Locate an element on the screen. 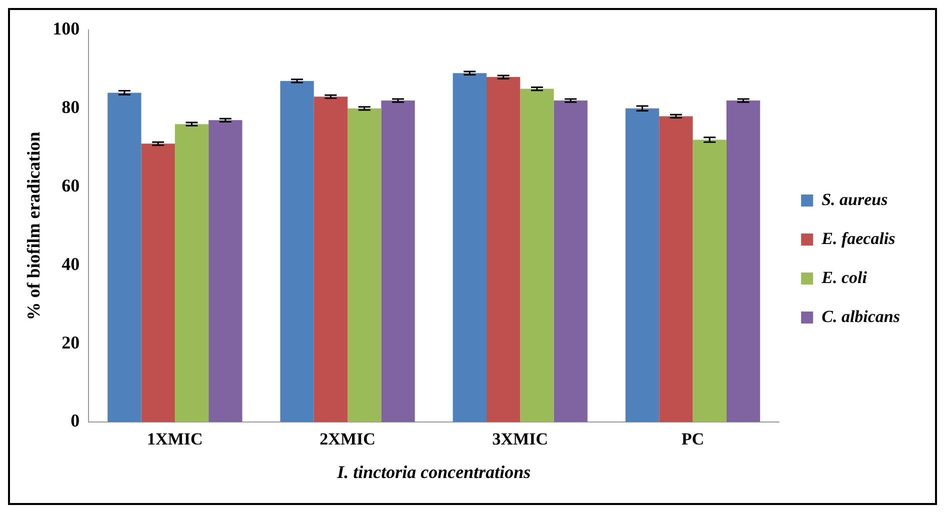 The image size is (949, 517). y-tick-label: 0 is located at coordinates (75, 420).